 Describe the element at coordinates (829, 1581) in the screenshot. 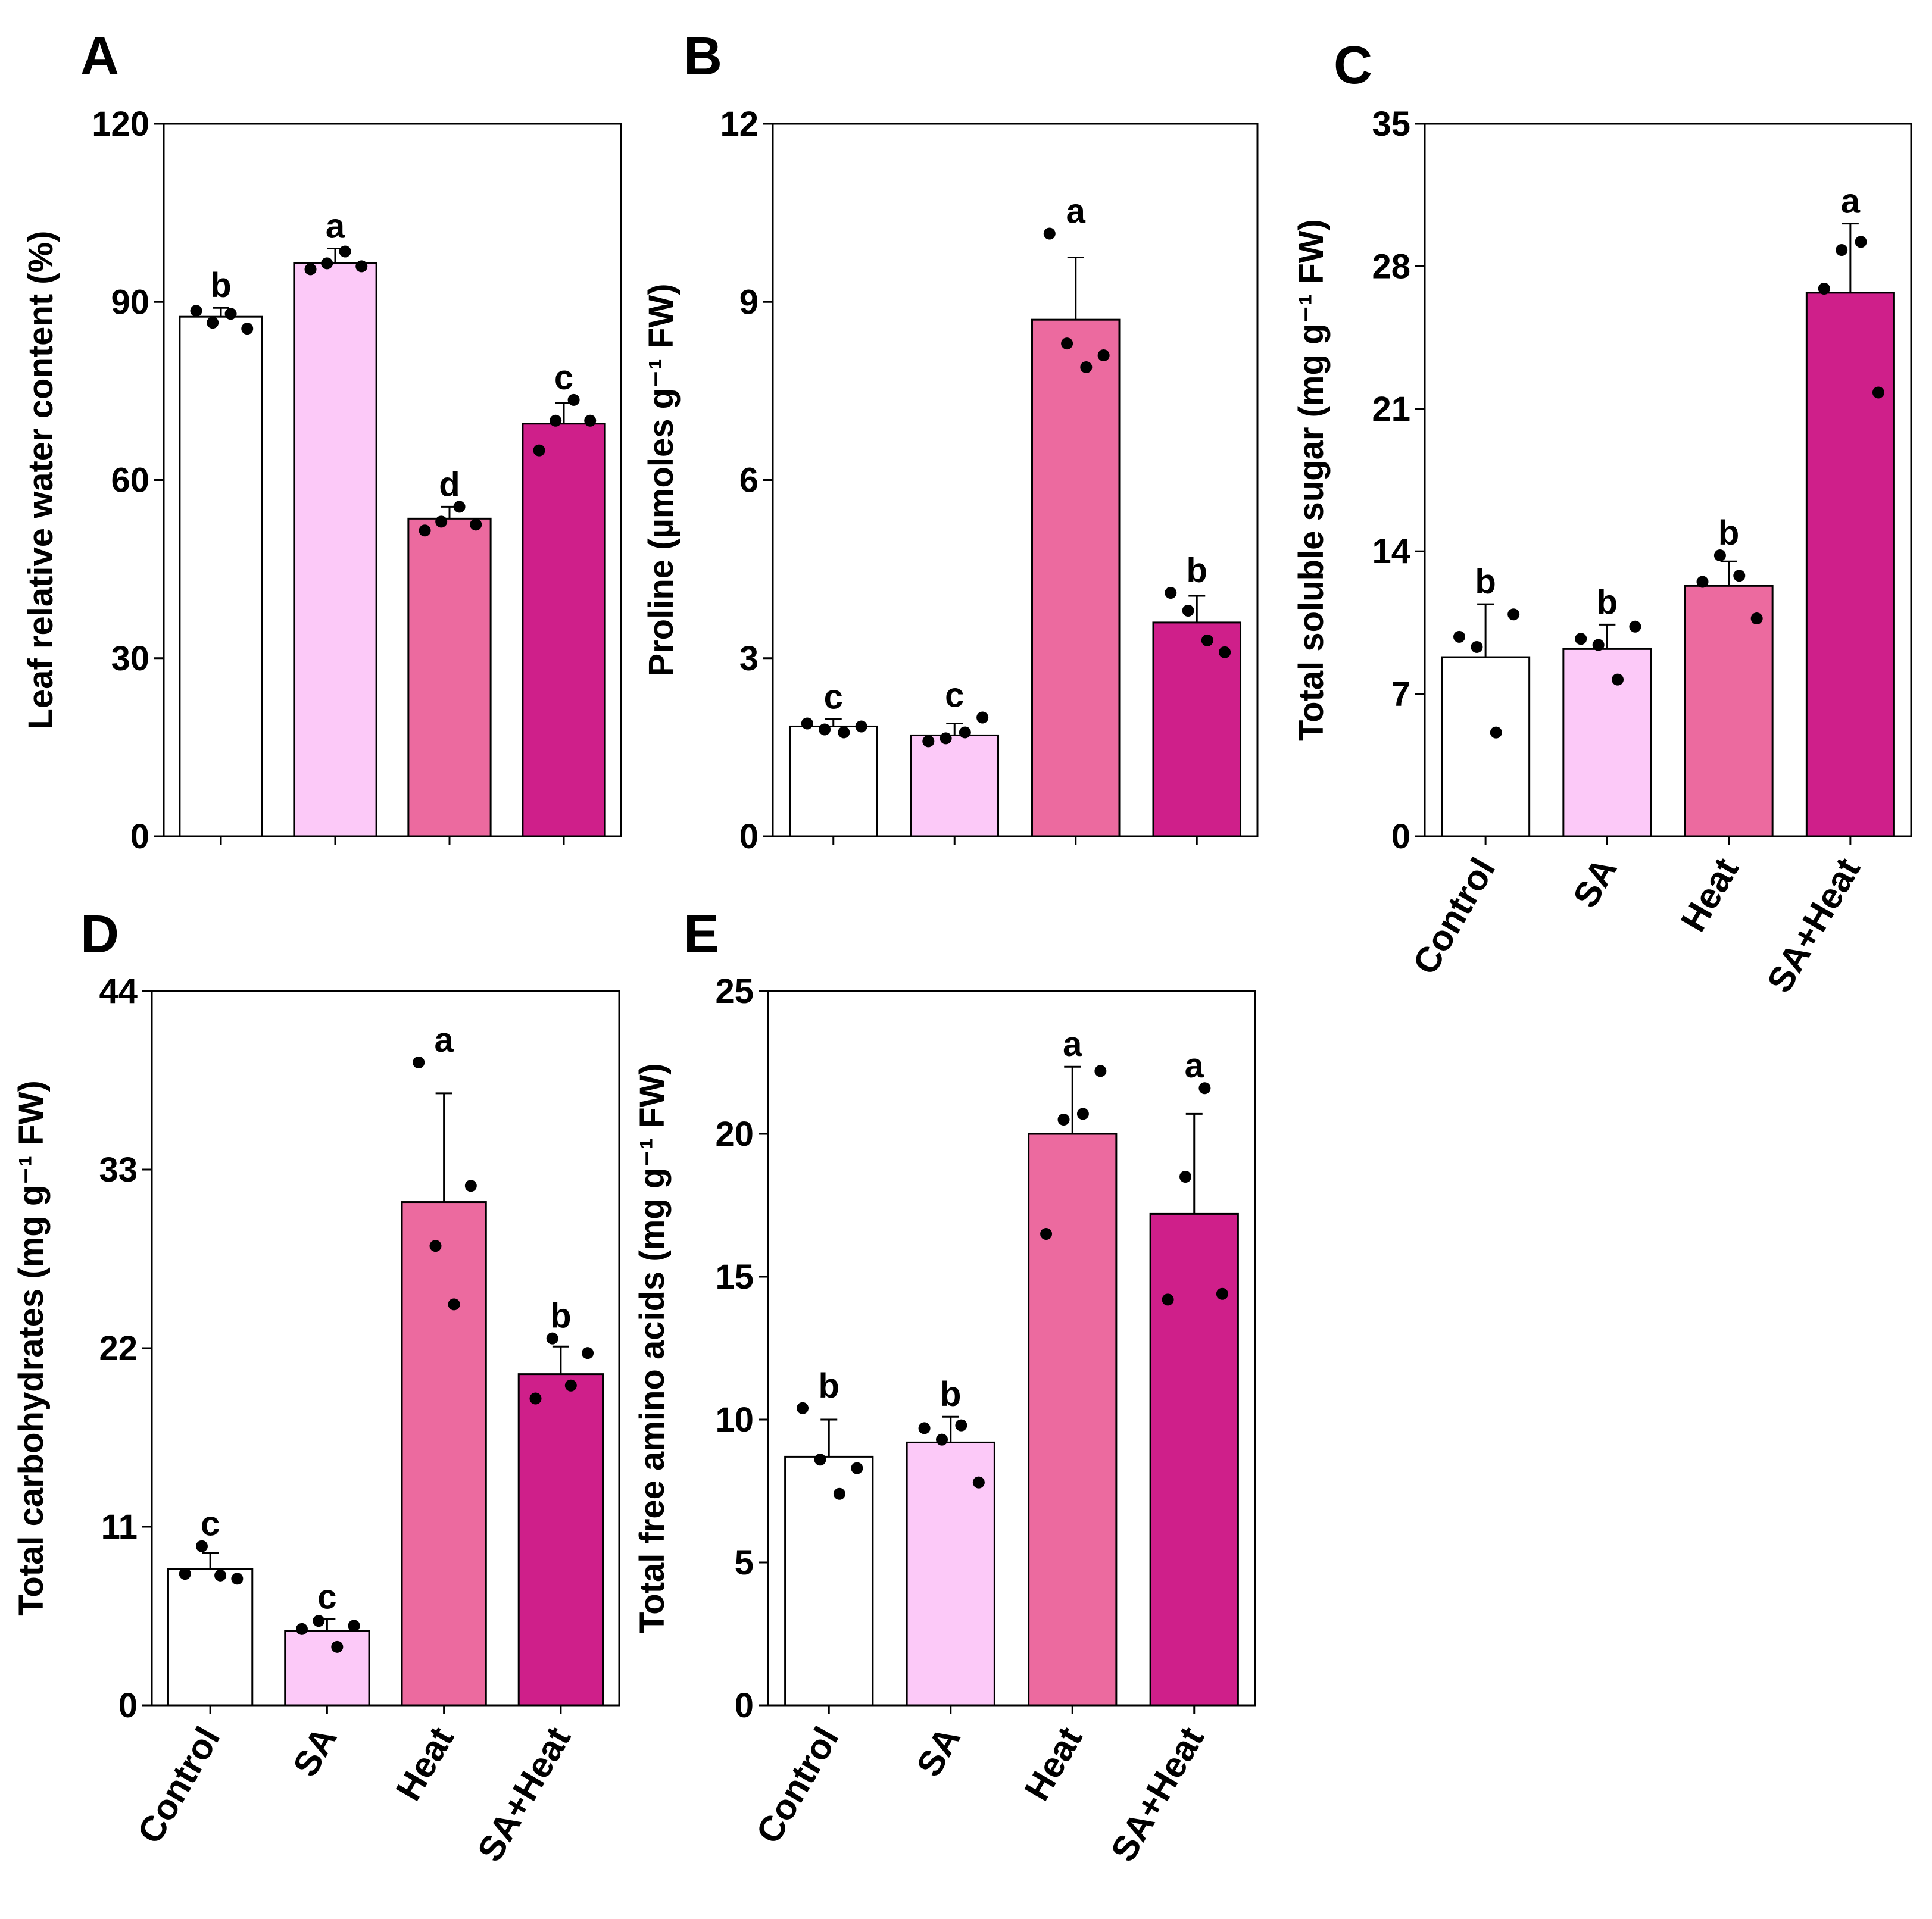

I see `bar-e-control` at that location.